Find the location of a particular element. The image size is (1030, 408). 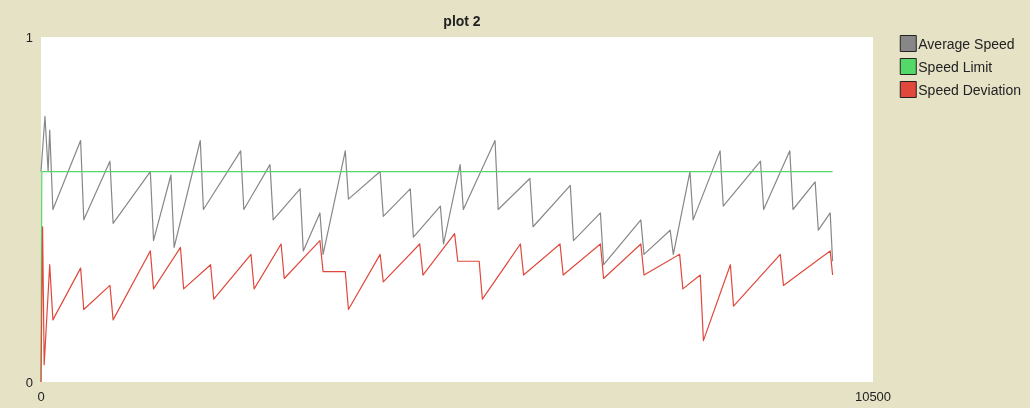

legend-label: Speed Limit is located at coordinates (955, 66).